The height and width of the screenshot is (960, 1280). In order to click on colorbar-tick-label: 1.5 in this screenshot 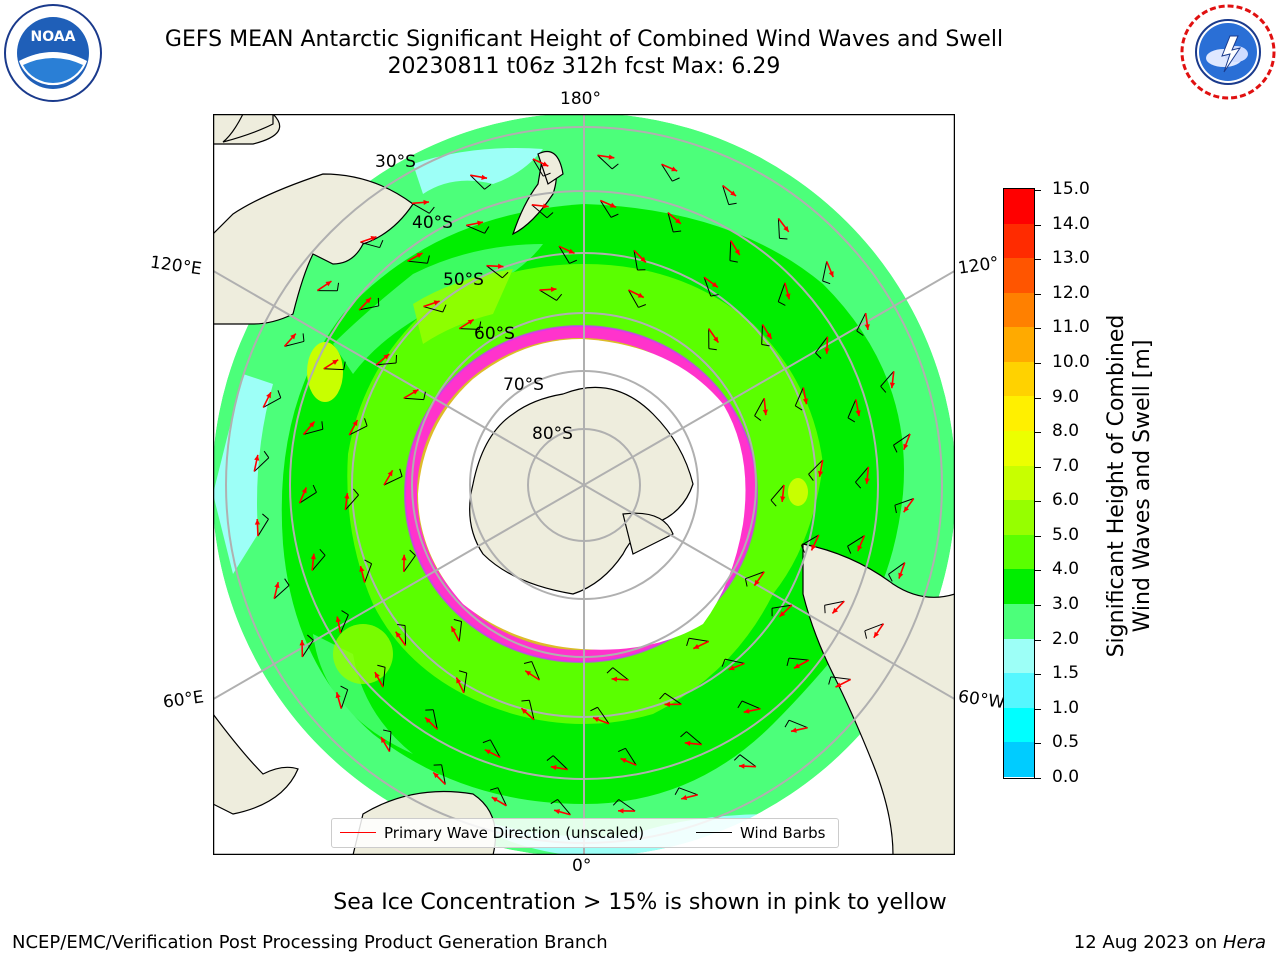, I will do `click(1066, 673)`.